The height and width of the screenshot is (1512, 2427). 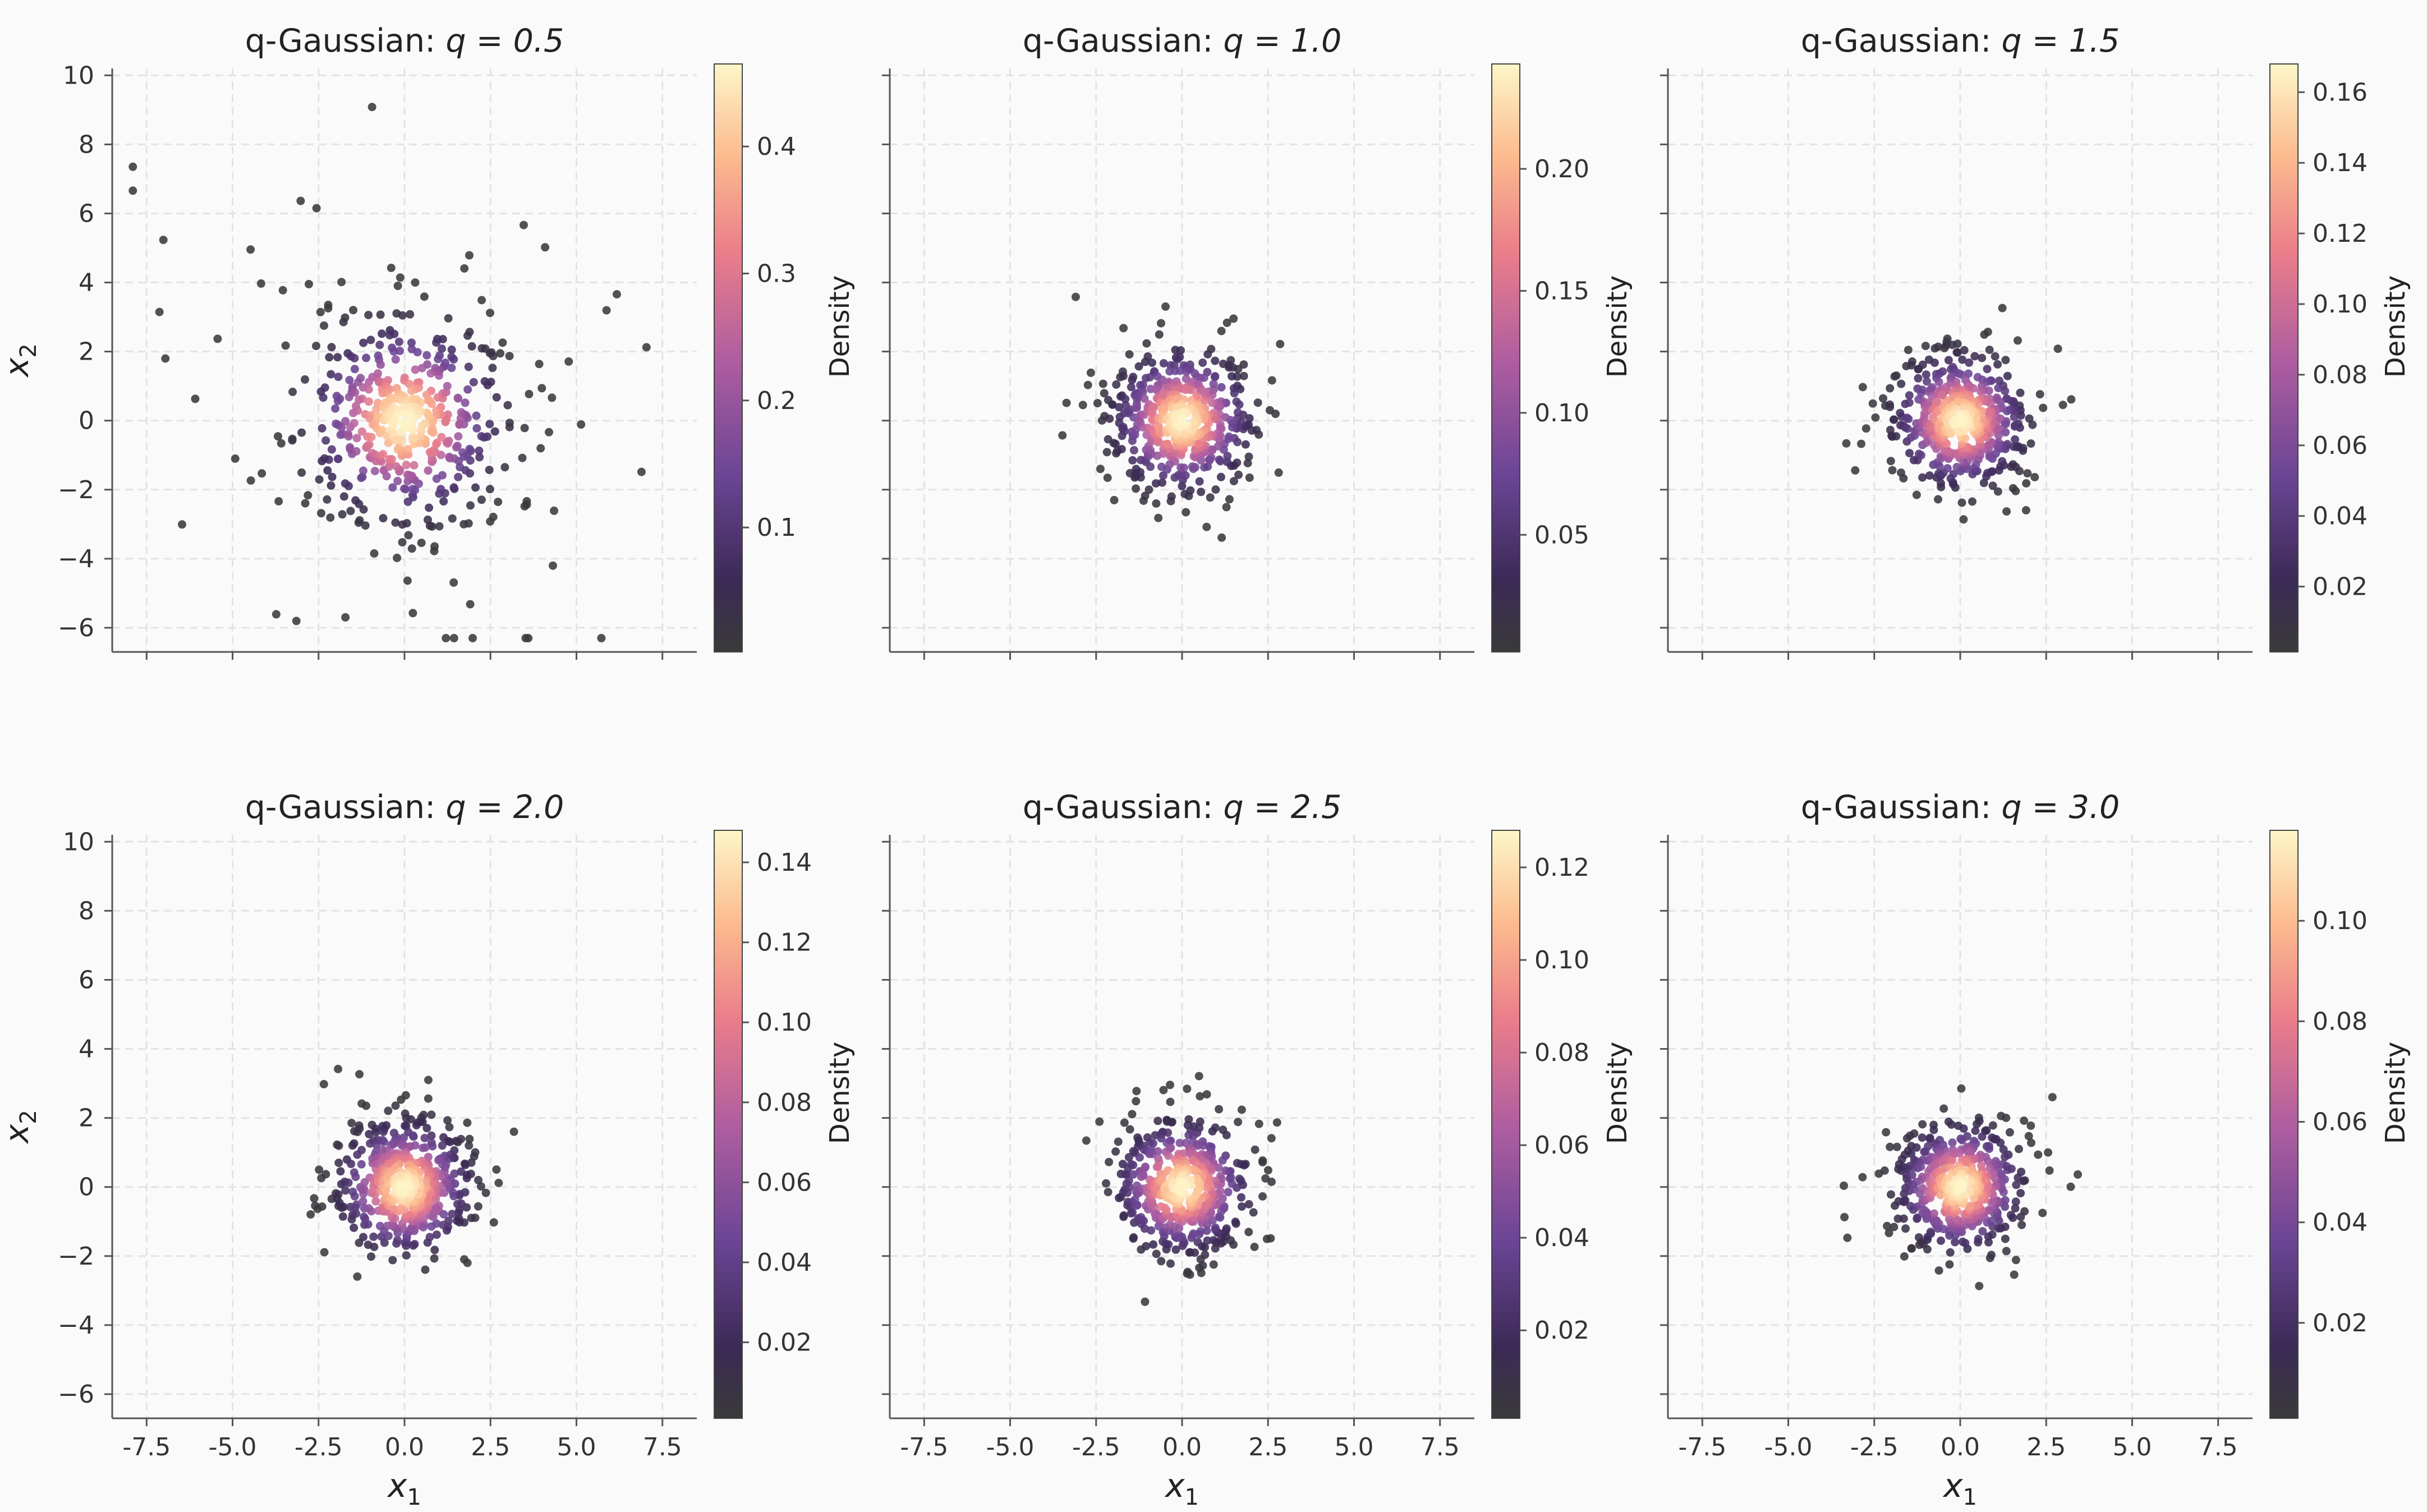 What do you see at coordinates (1010, 1447) in the screenshot?
I see `x-tick-label: -5.0` at bounding box center [1010, 1447].